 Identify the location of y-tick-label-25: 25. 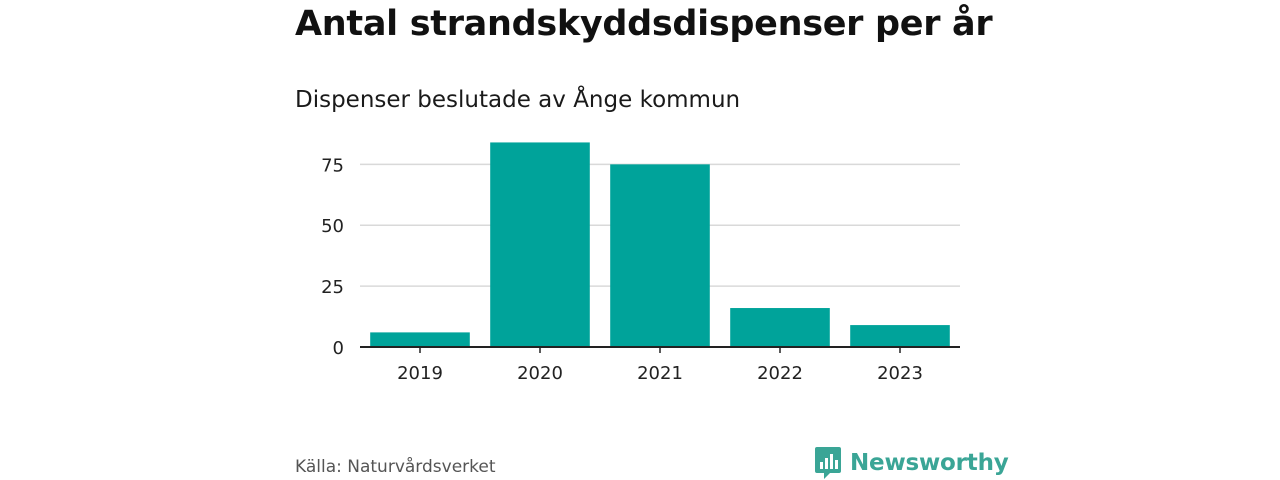
(332, 287).